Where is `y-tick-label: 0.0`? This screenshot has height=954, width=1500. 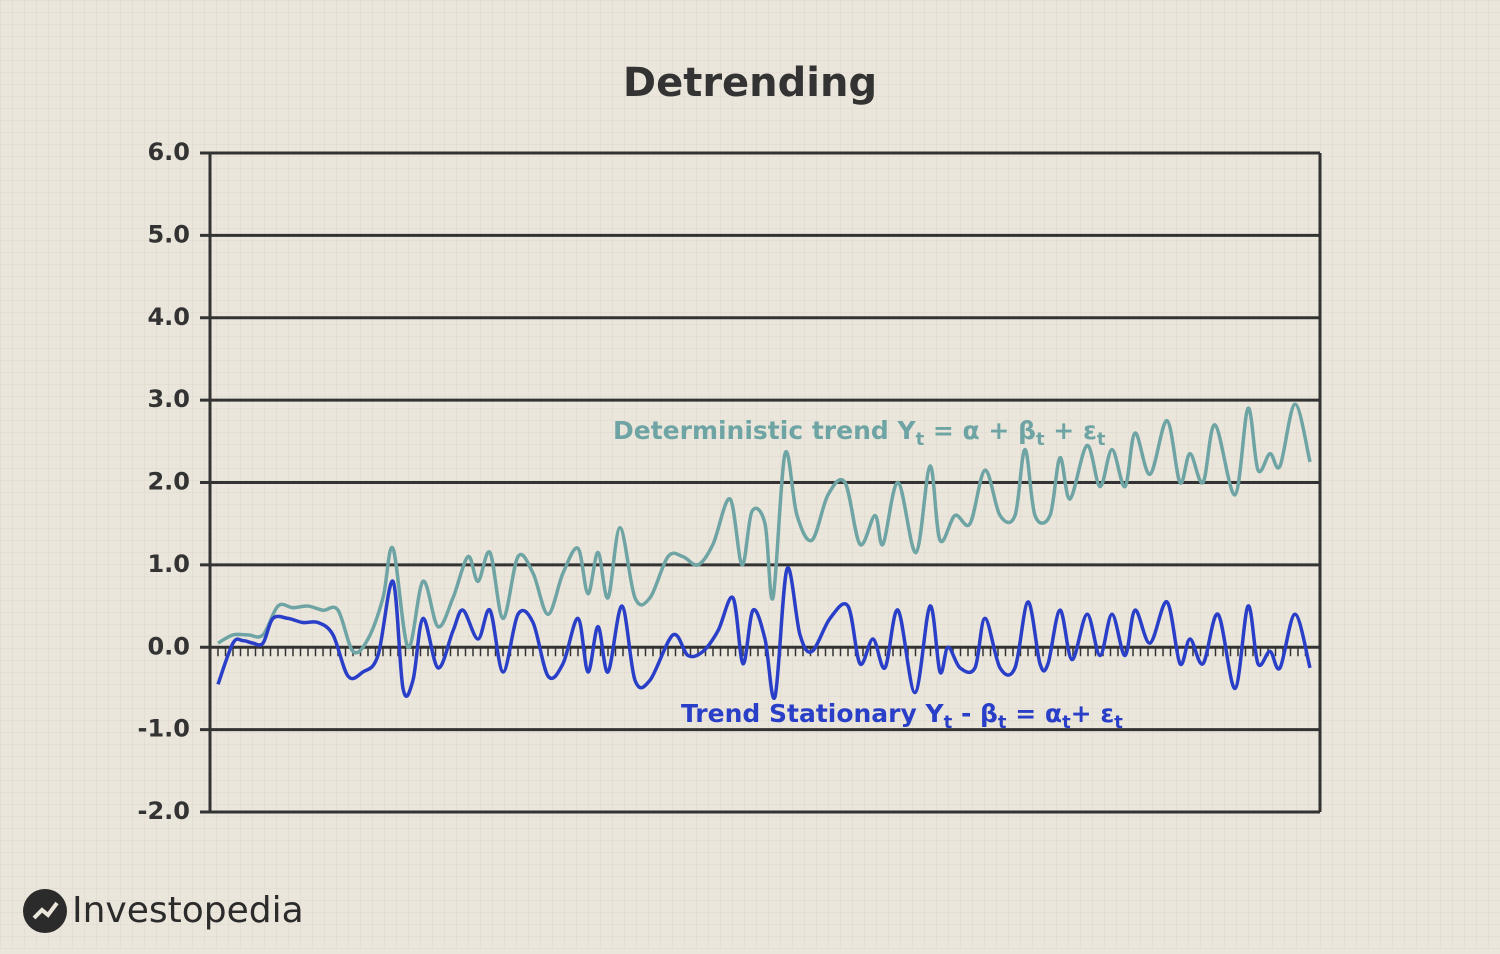 y-tick-label: 0.0 is located at coordinates (168, 646).